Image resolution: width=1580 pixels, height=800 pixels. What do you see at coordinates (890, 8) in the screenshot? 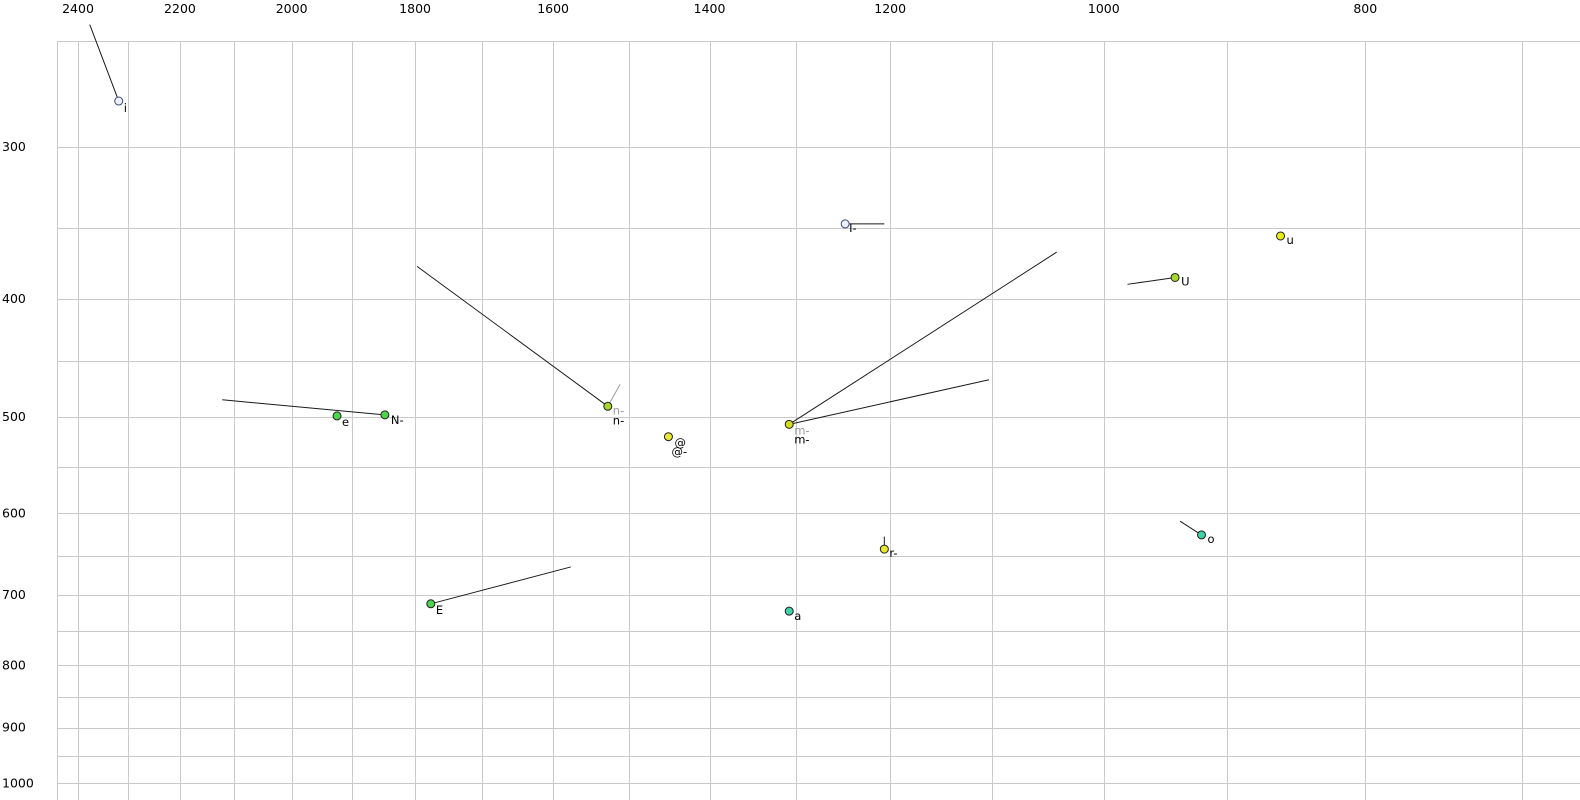
I see `x-axis-tick-label: 1200` at bounding box center [890, 8].